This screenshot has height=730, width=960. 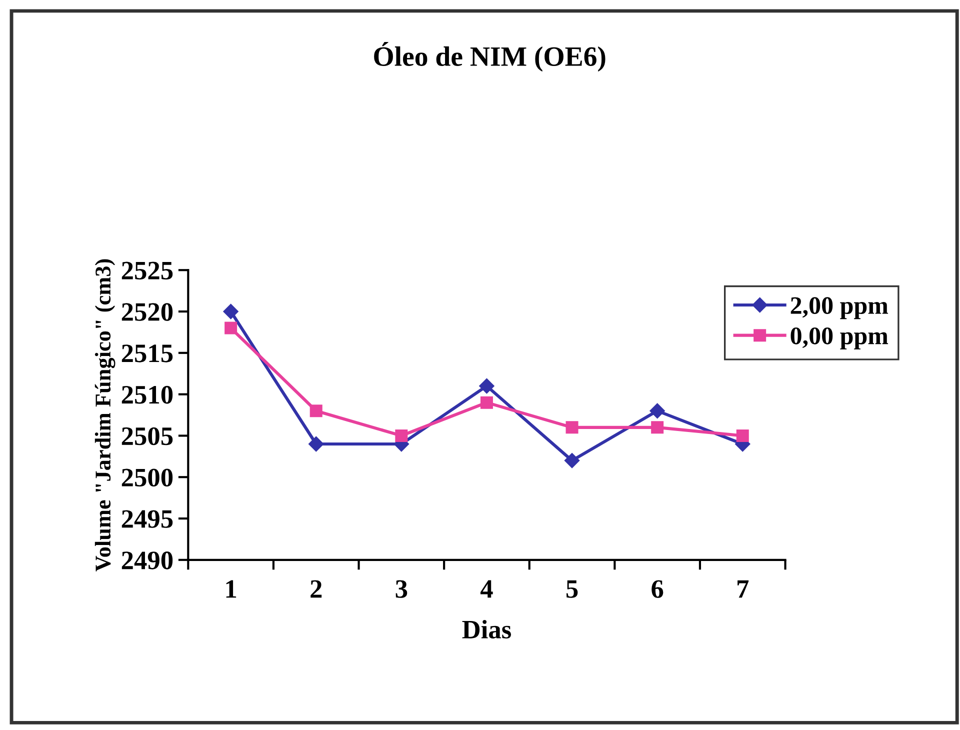 What do you see at coordinates (147, 395) in the screenshot?
I see `y-tick-label: 2510` at bounding box center [147, 395].